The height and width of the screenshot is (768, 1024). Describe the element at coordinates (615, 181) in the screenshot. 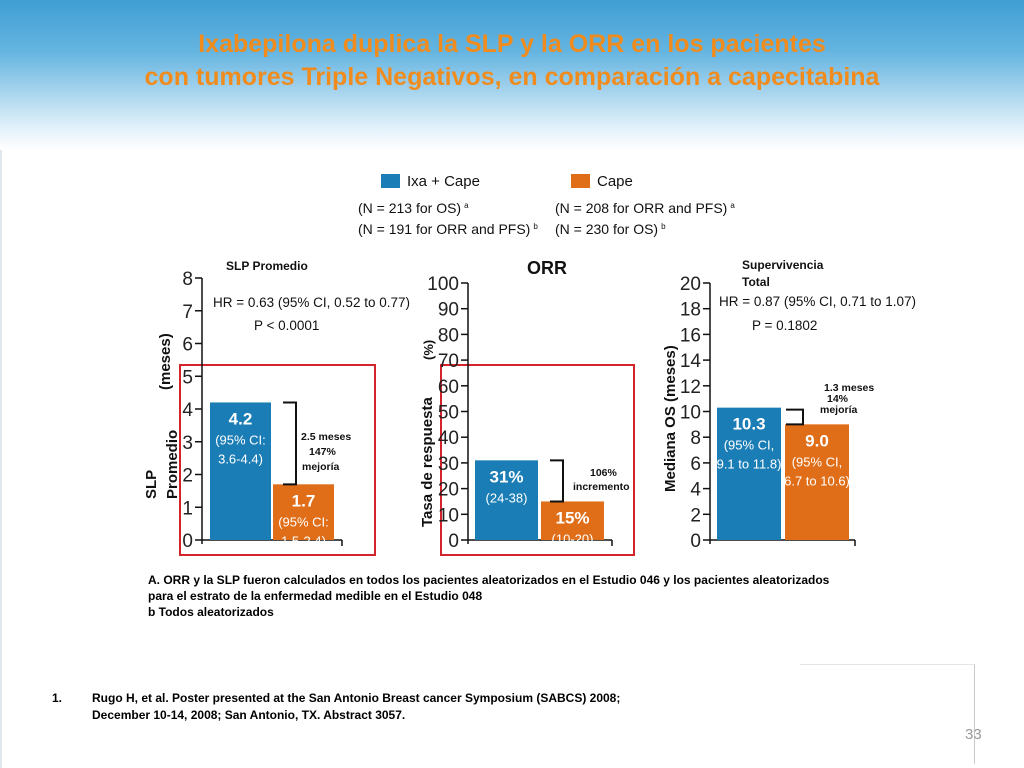

I see `legend-label-cape: Cape` at that location.